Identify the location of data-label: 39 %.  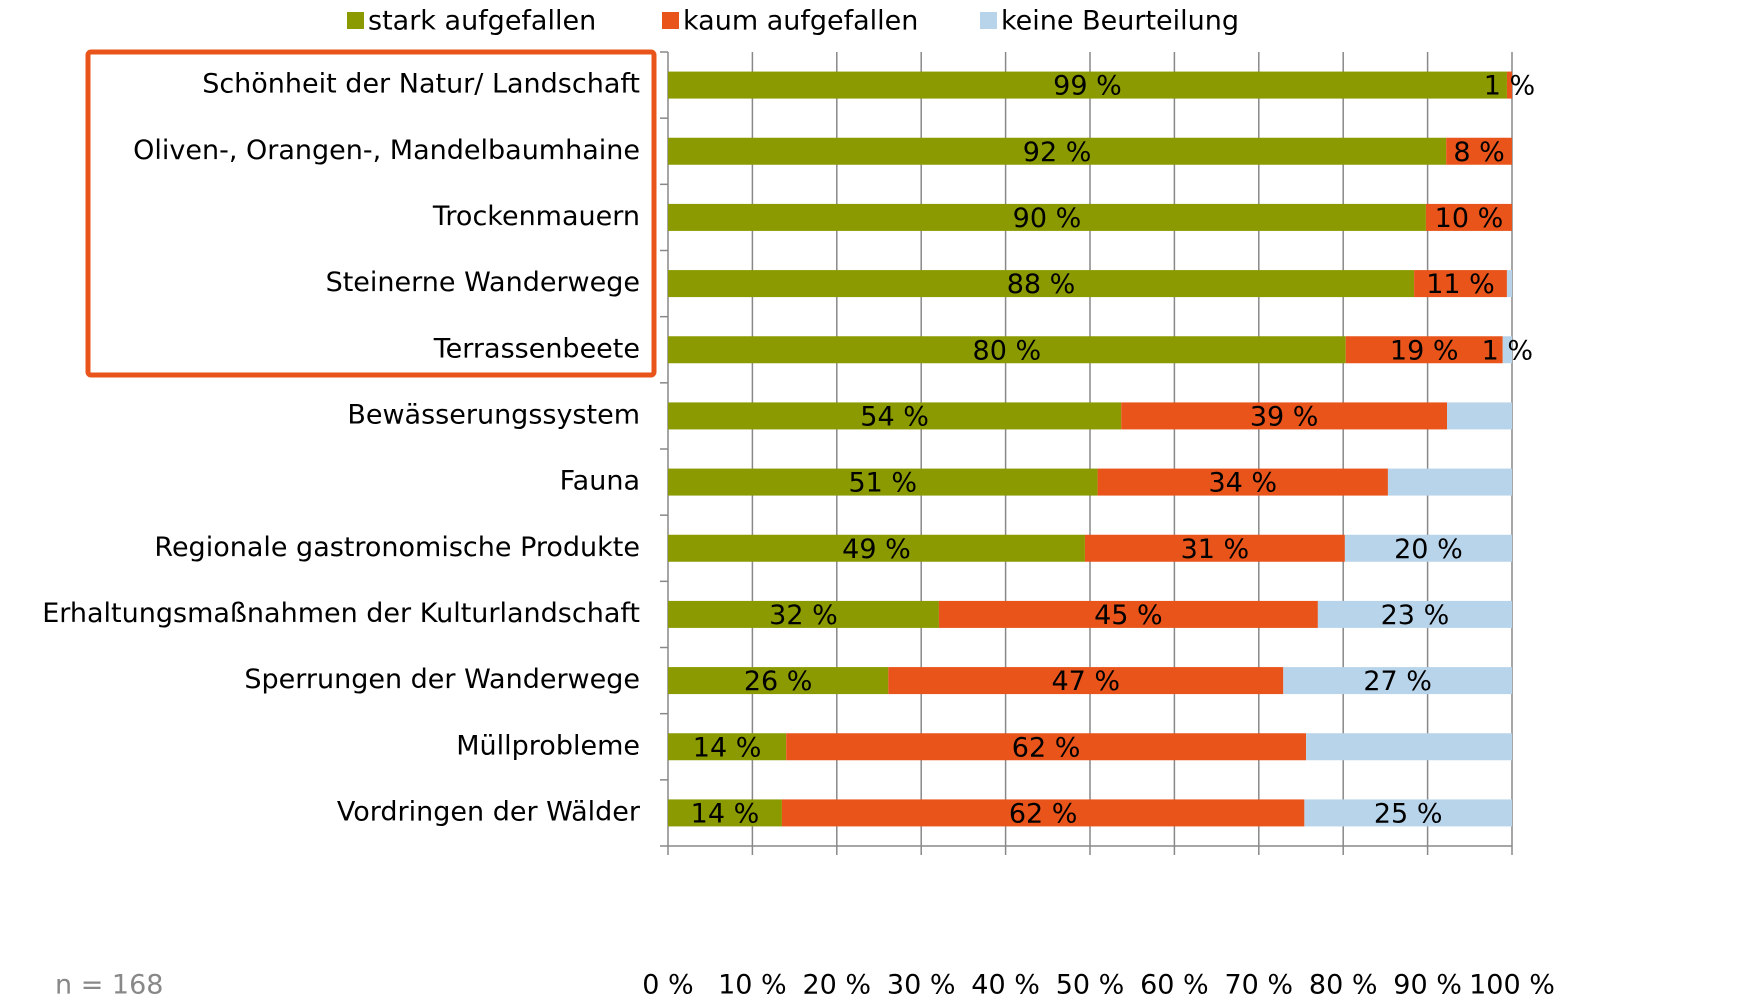
(1284, 416).